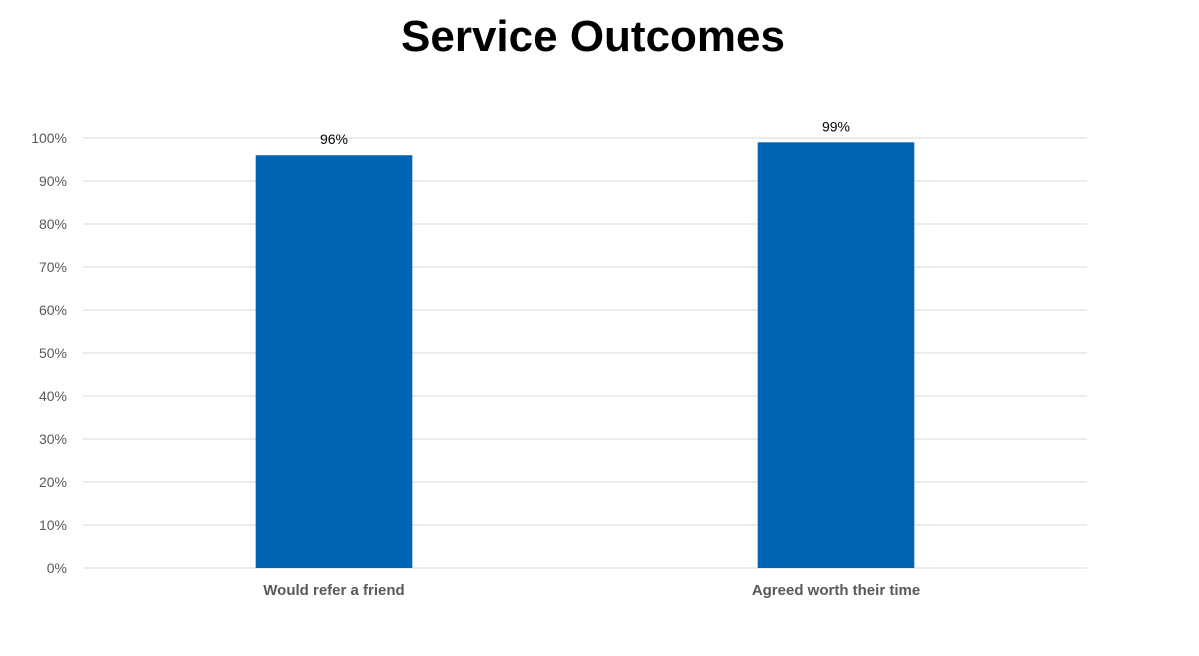  What do you see at coordinates (334, 139) in the screenshot?
I see `data-label: 96%` at bounding box center [334, 139].